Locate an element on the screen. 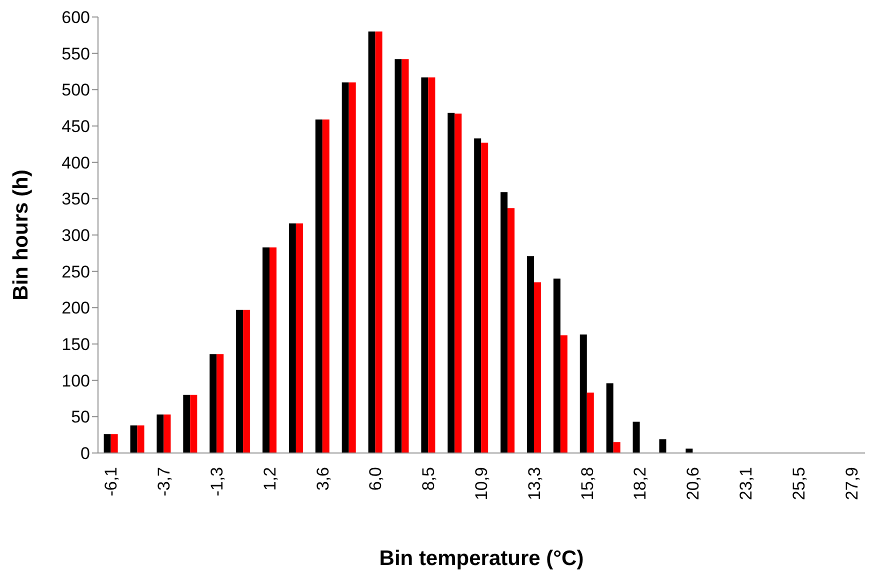 This screenshot has width=879, height=575. y-tick-label: 350 is located at coordinates (76, 199).